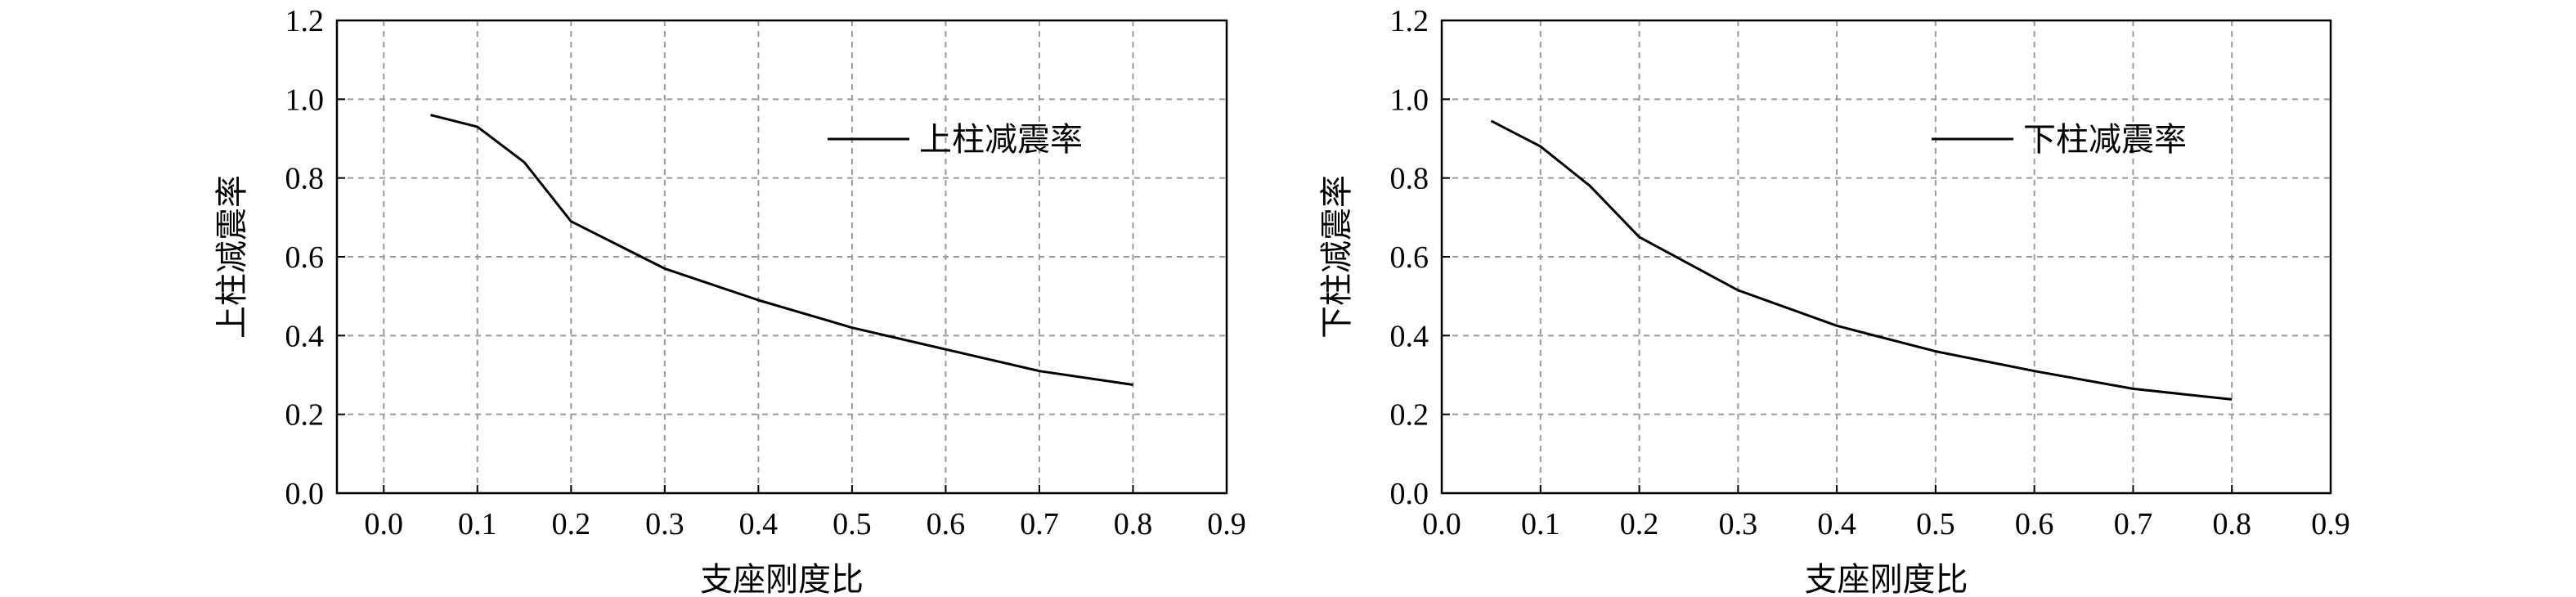 Image resolution: width=2576 pixels, height=597 pixels. What do you see at coordinates (232, 257) in the screenshot?
I see `y-axis-title: 上柱减震率` at bounding box center [232, 257].